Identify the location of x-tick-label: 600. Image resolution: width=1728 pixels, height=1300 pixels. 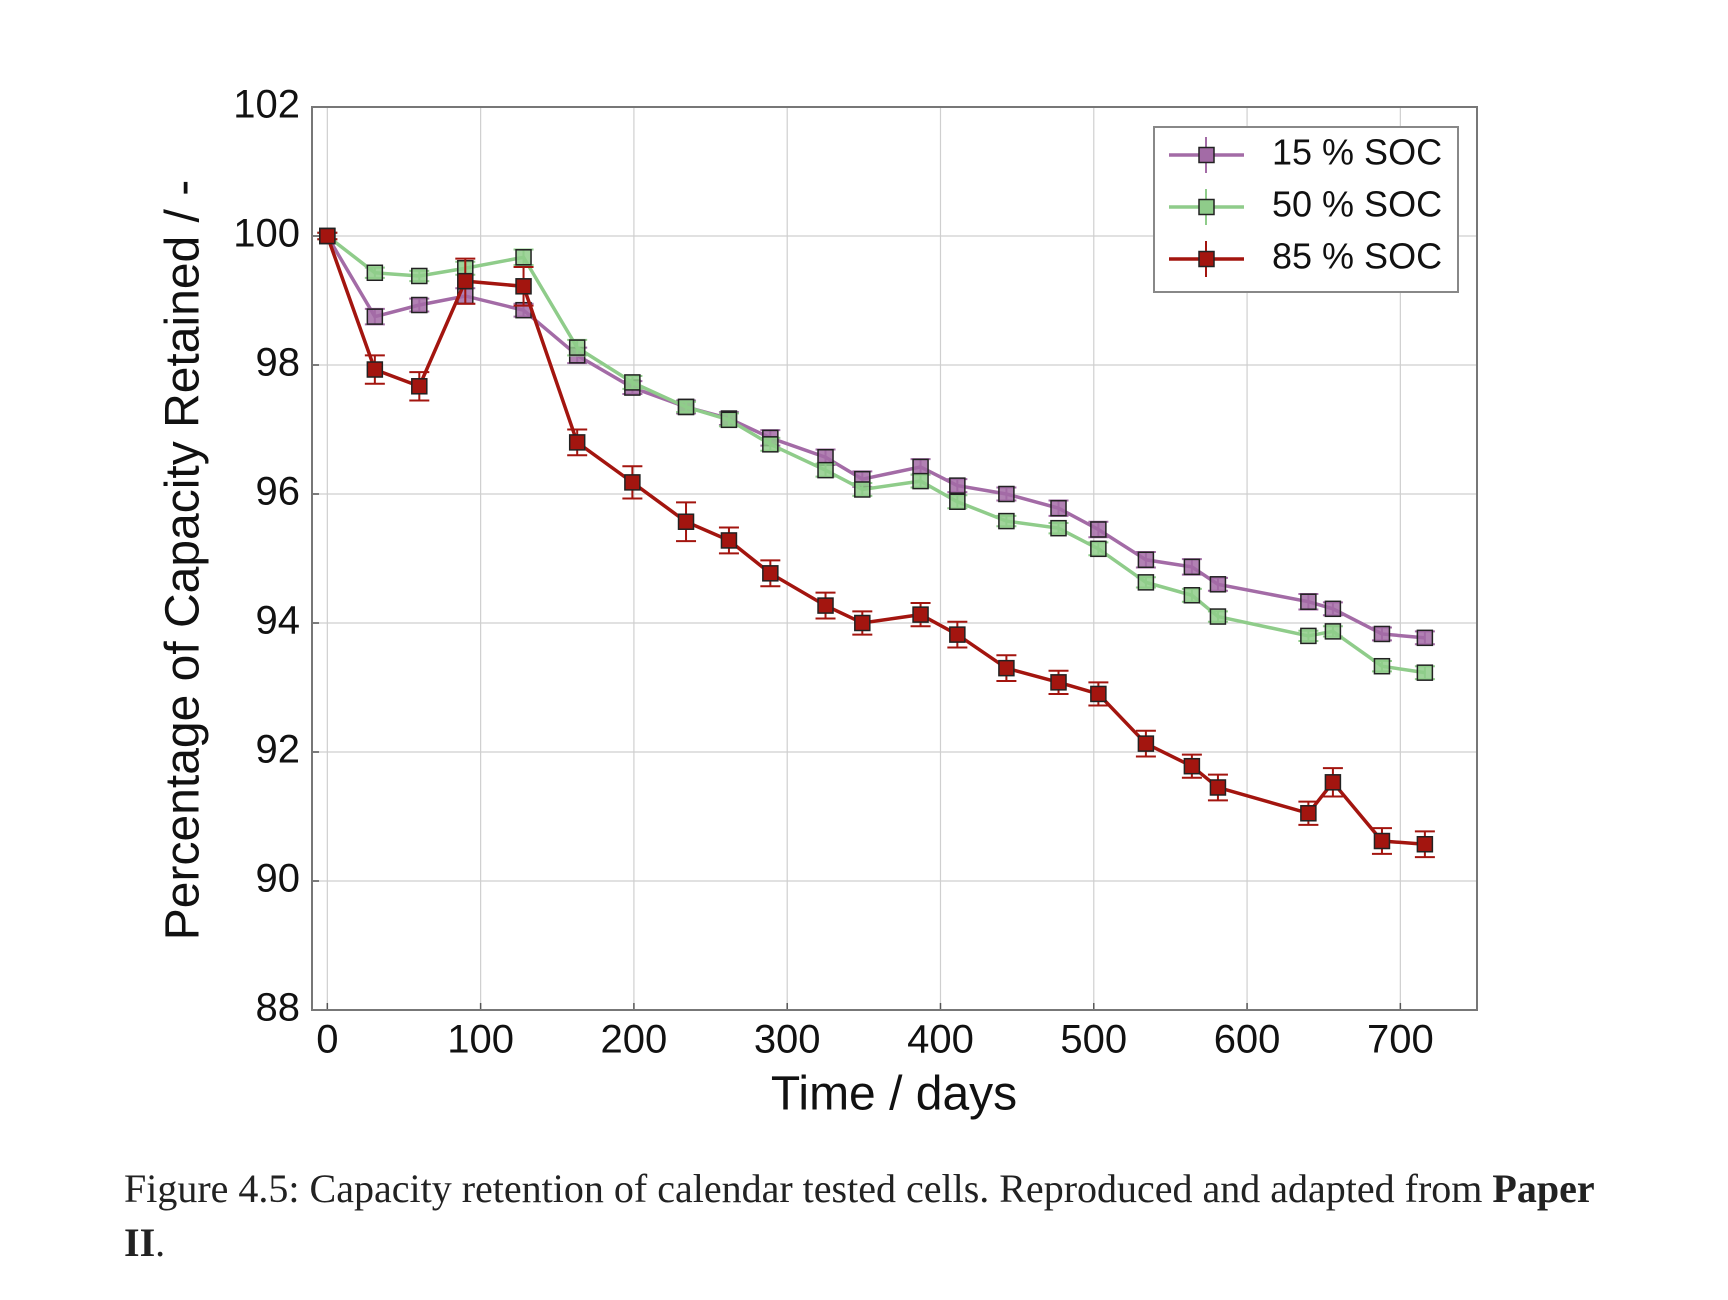
(1247, 1040).